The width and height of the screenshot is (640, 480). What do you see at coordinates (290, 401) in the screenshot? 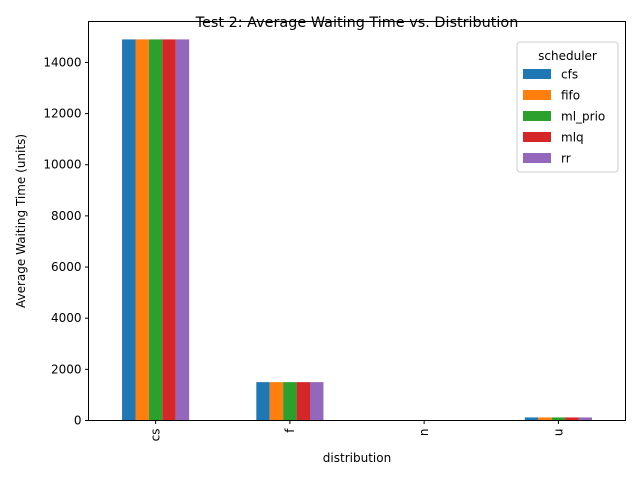
I see `bar-f-ml_prio` at bounding box center [290, 401].